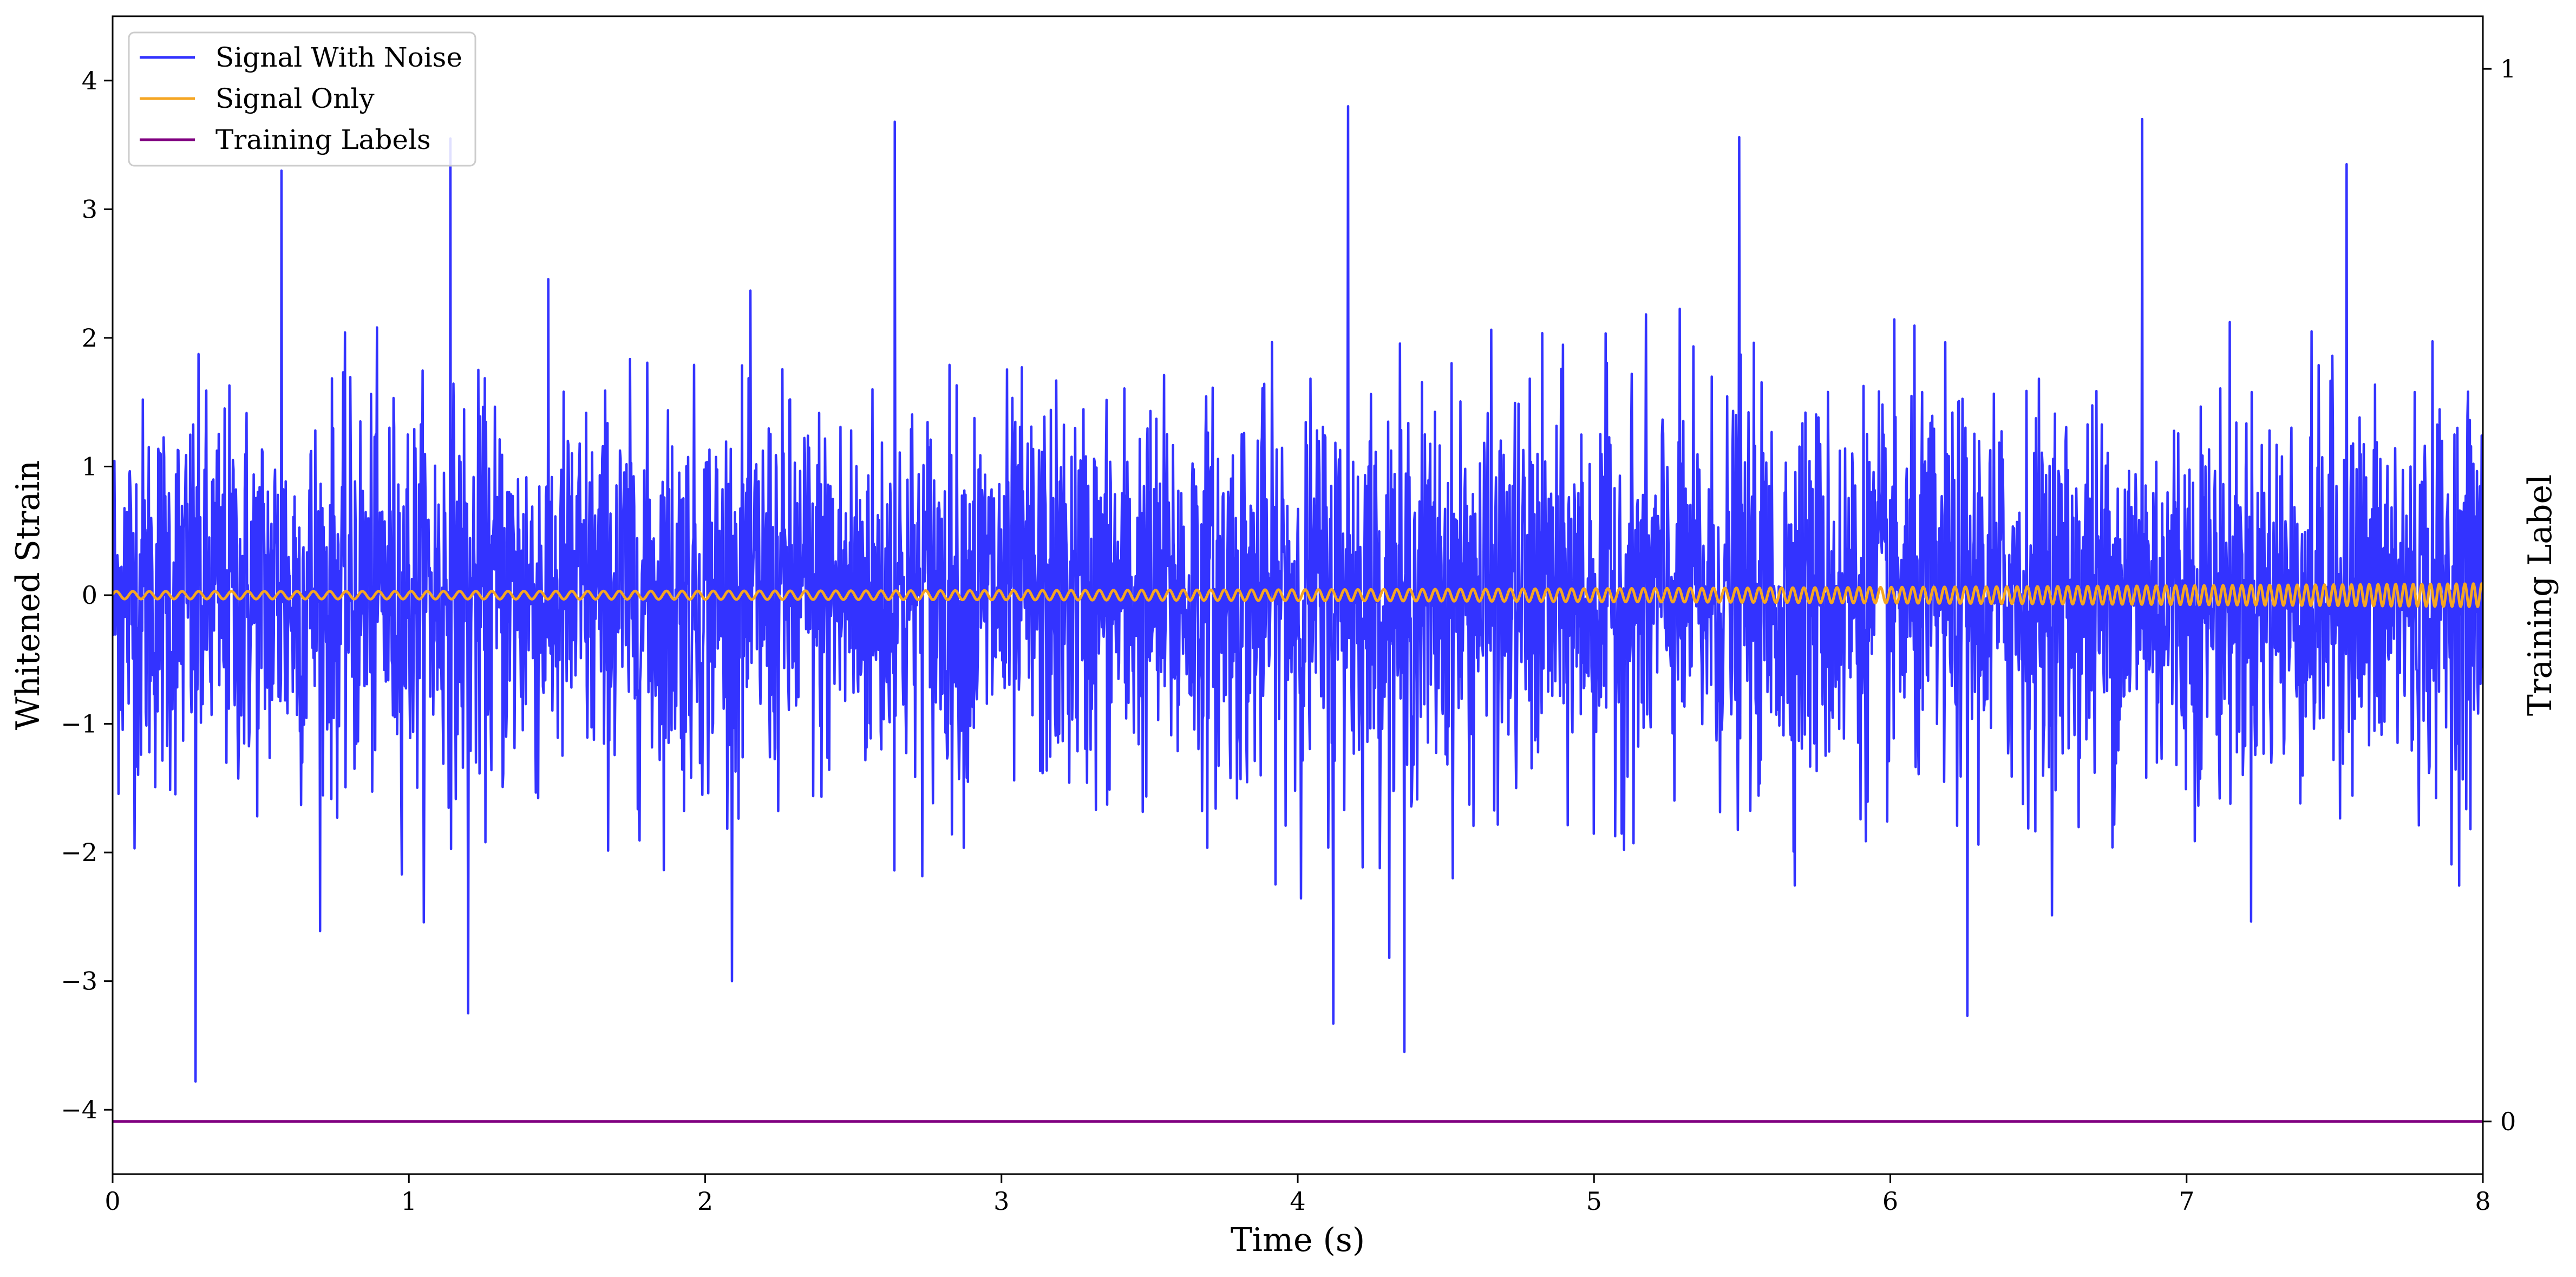  Describe the element at coordinates (90, 338) in the screenshot. I see `y-tick-label: 2` at that location.